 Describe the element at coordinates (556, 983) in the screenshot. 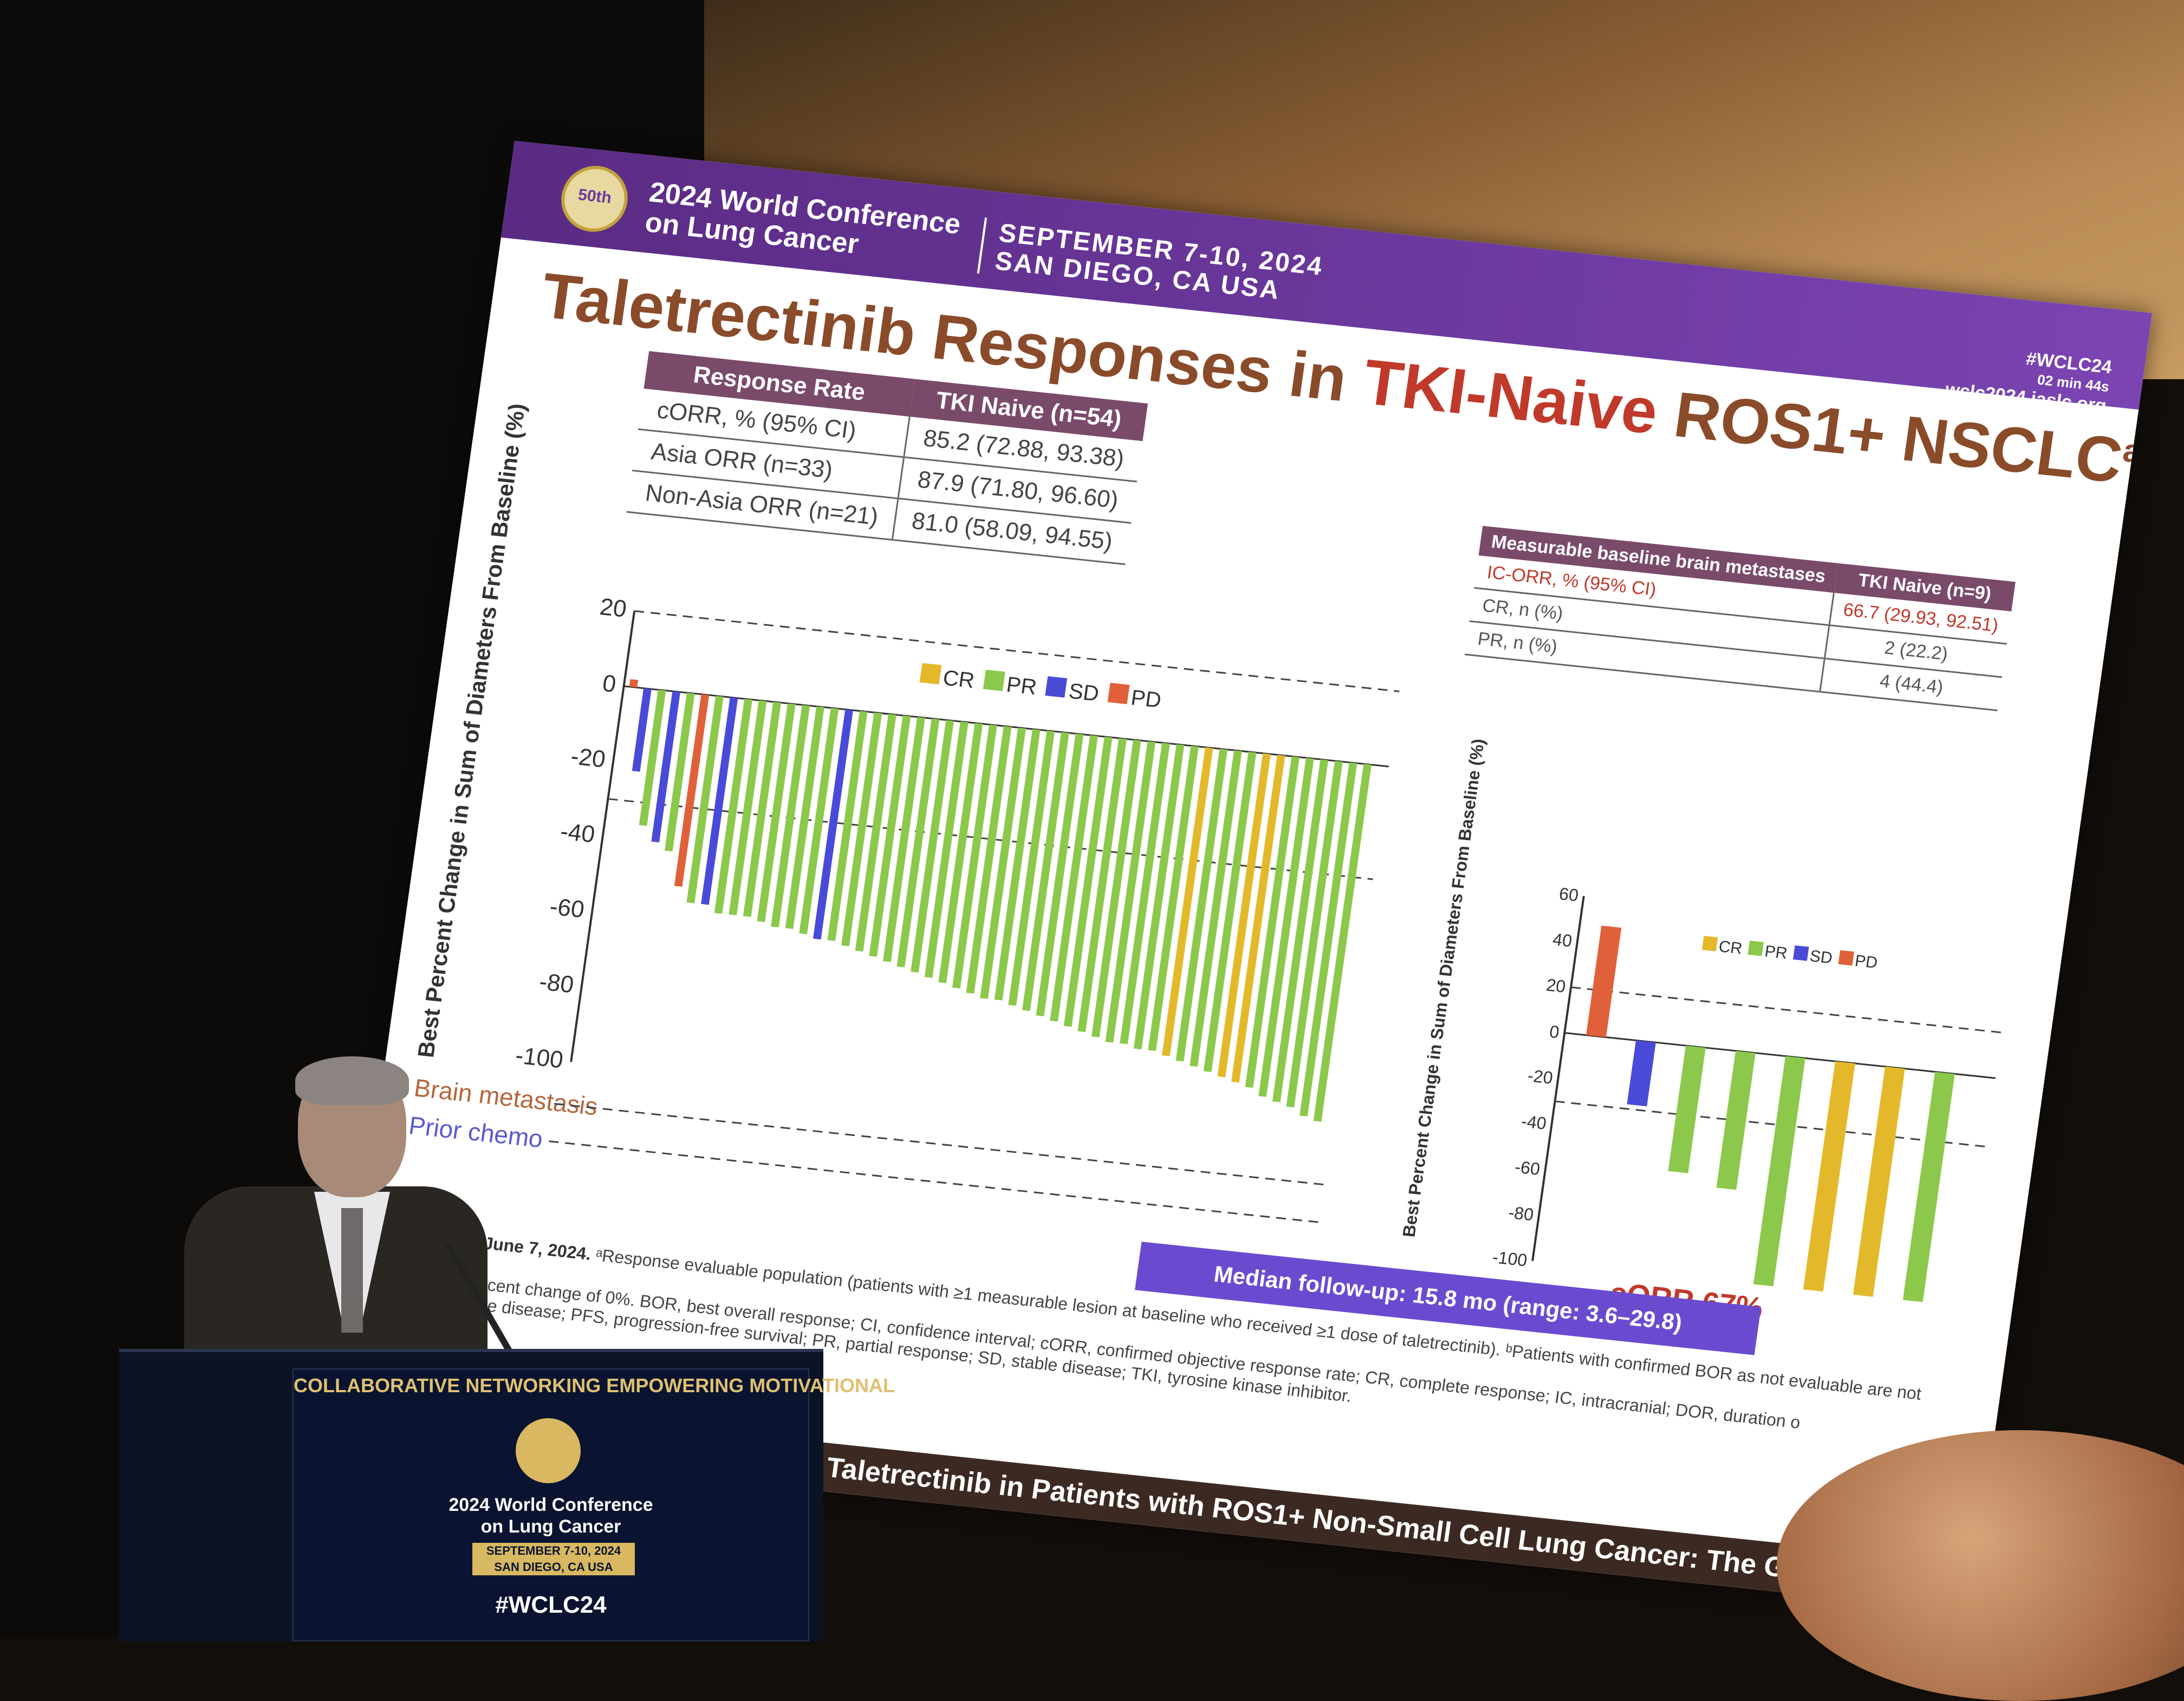

I see `y-tick-label: -80` at that location.